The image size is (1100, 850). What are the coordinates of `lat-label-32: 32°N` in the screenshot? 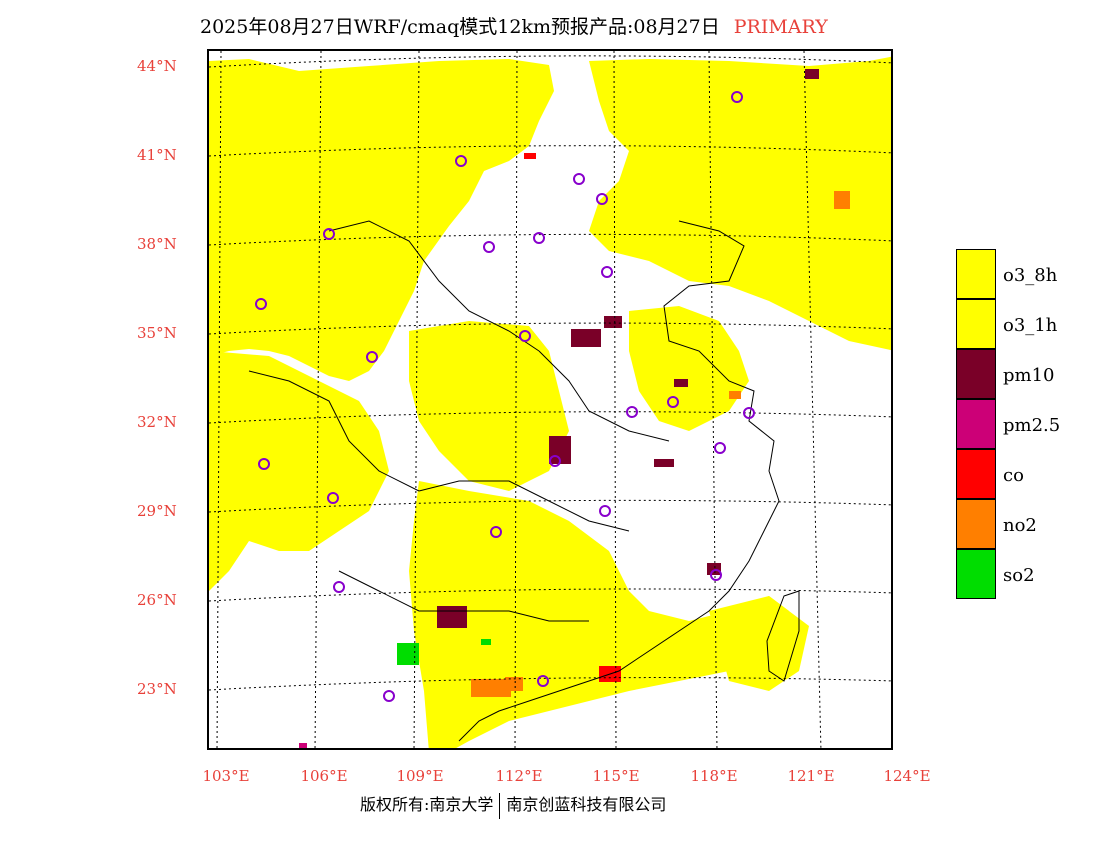 It's located at (157, 422).